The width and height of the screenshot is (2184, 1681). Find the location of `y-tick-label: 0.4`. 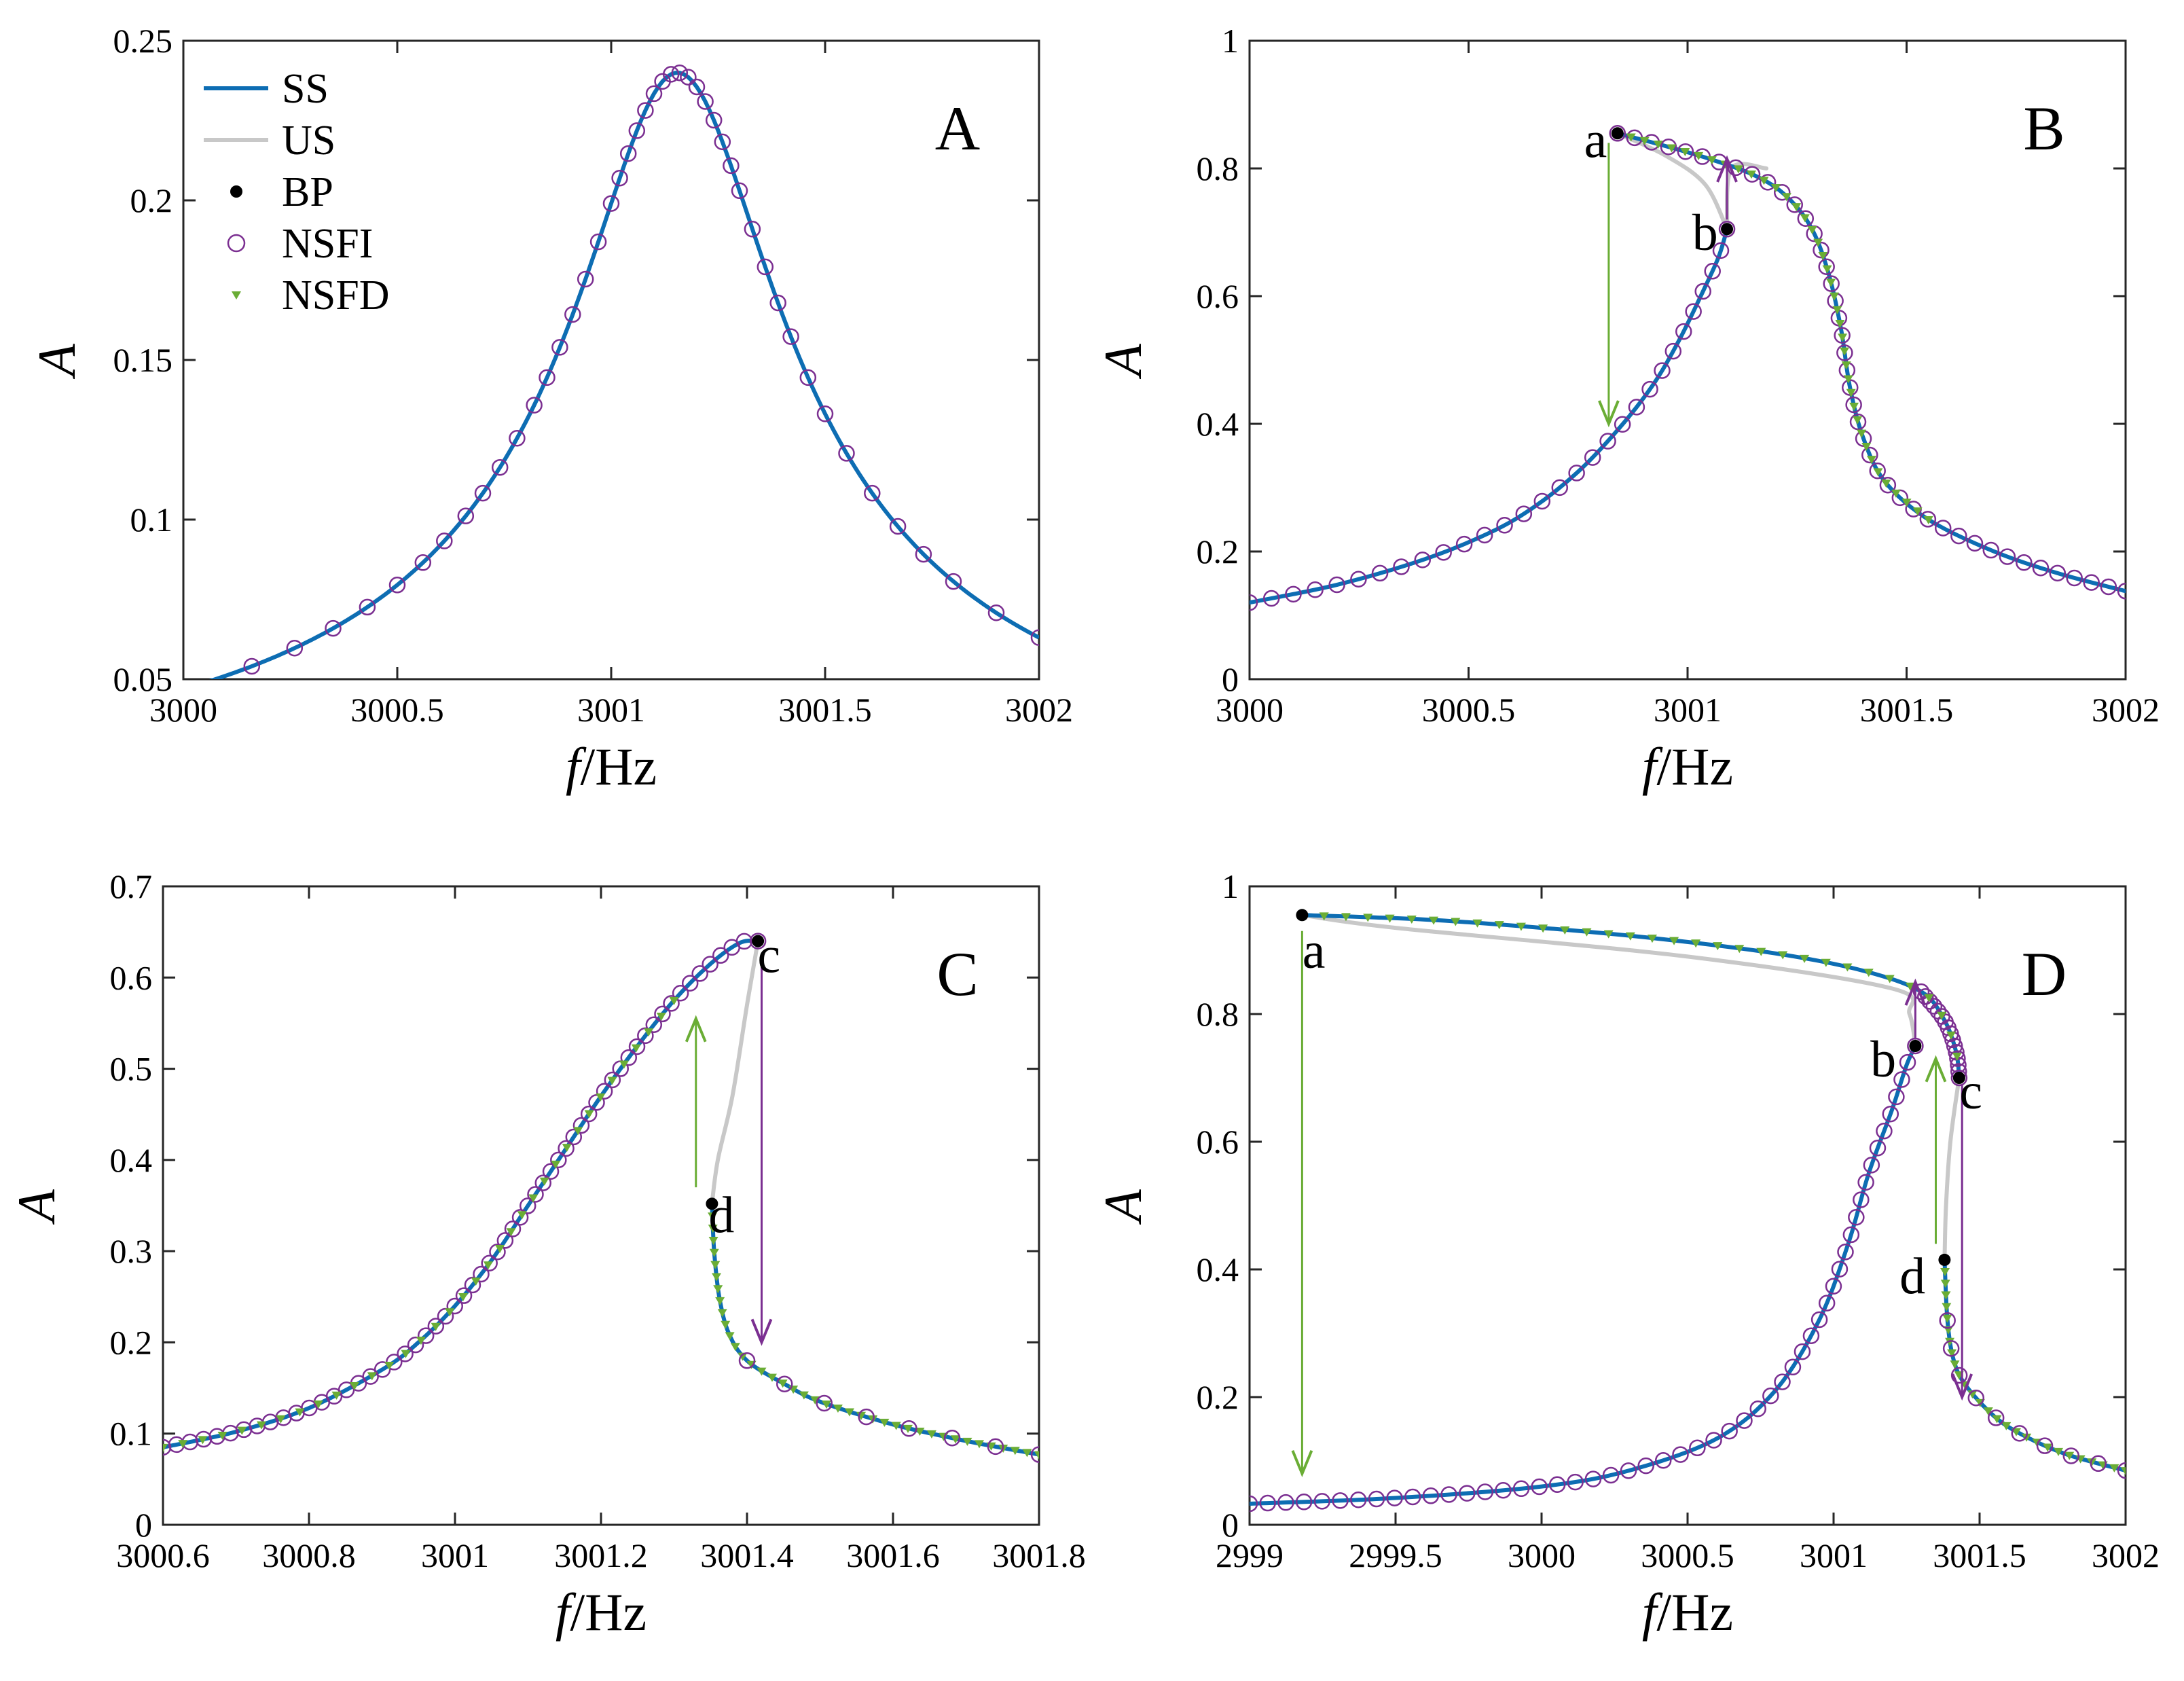

y-tick-label: 0.4 is located at coordinates (1218, 1269).